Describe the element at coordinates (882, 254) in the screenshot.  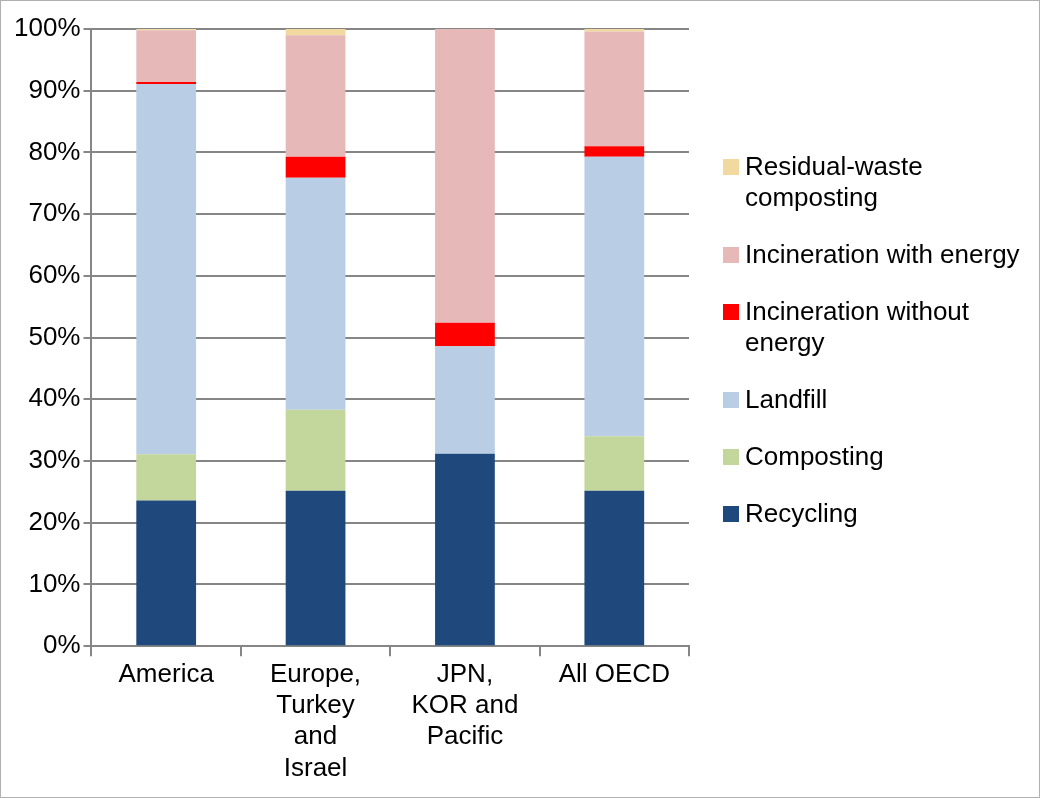
I see `legend-label: Incineration with energy` at that location.